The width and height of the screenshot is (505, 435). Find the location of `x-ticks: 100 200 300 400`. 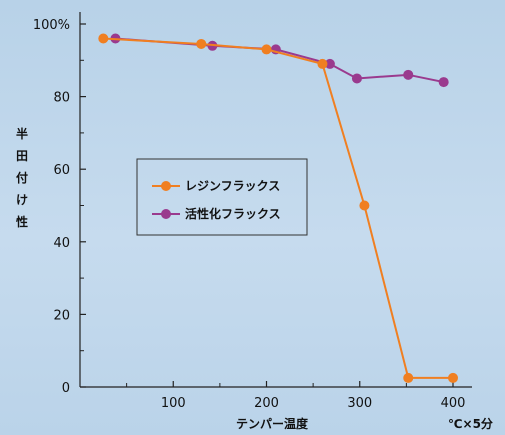

x-ticks: 100 200 300 400 is located at coordinates (296, 396).